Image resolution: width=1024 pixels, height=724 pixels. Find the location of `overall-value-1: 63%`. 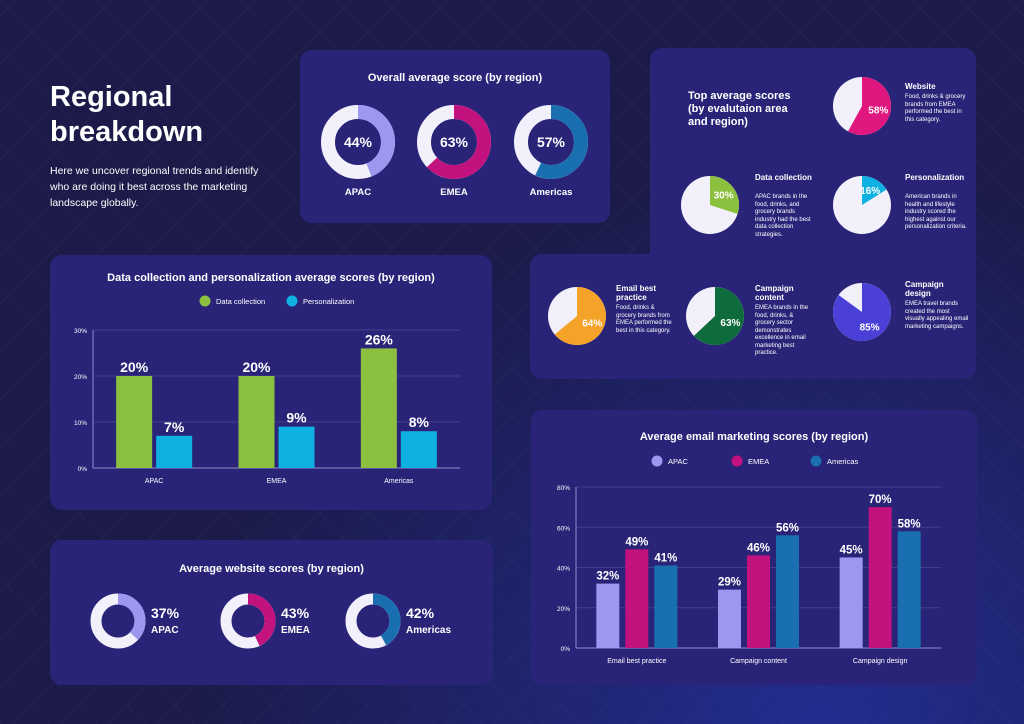

overall-value-1: 63% is located at coordinates (454, 142).